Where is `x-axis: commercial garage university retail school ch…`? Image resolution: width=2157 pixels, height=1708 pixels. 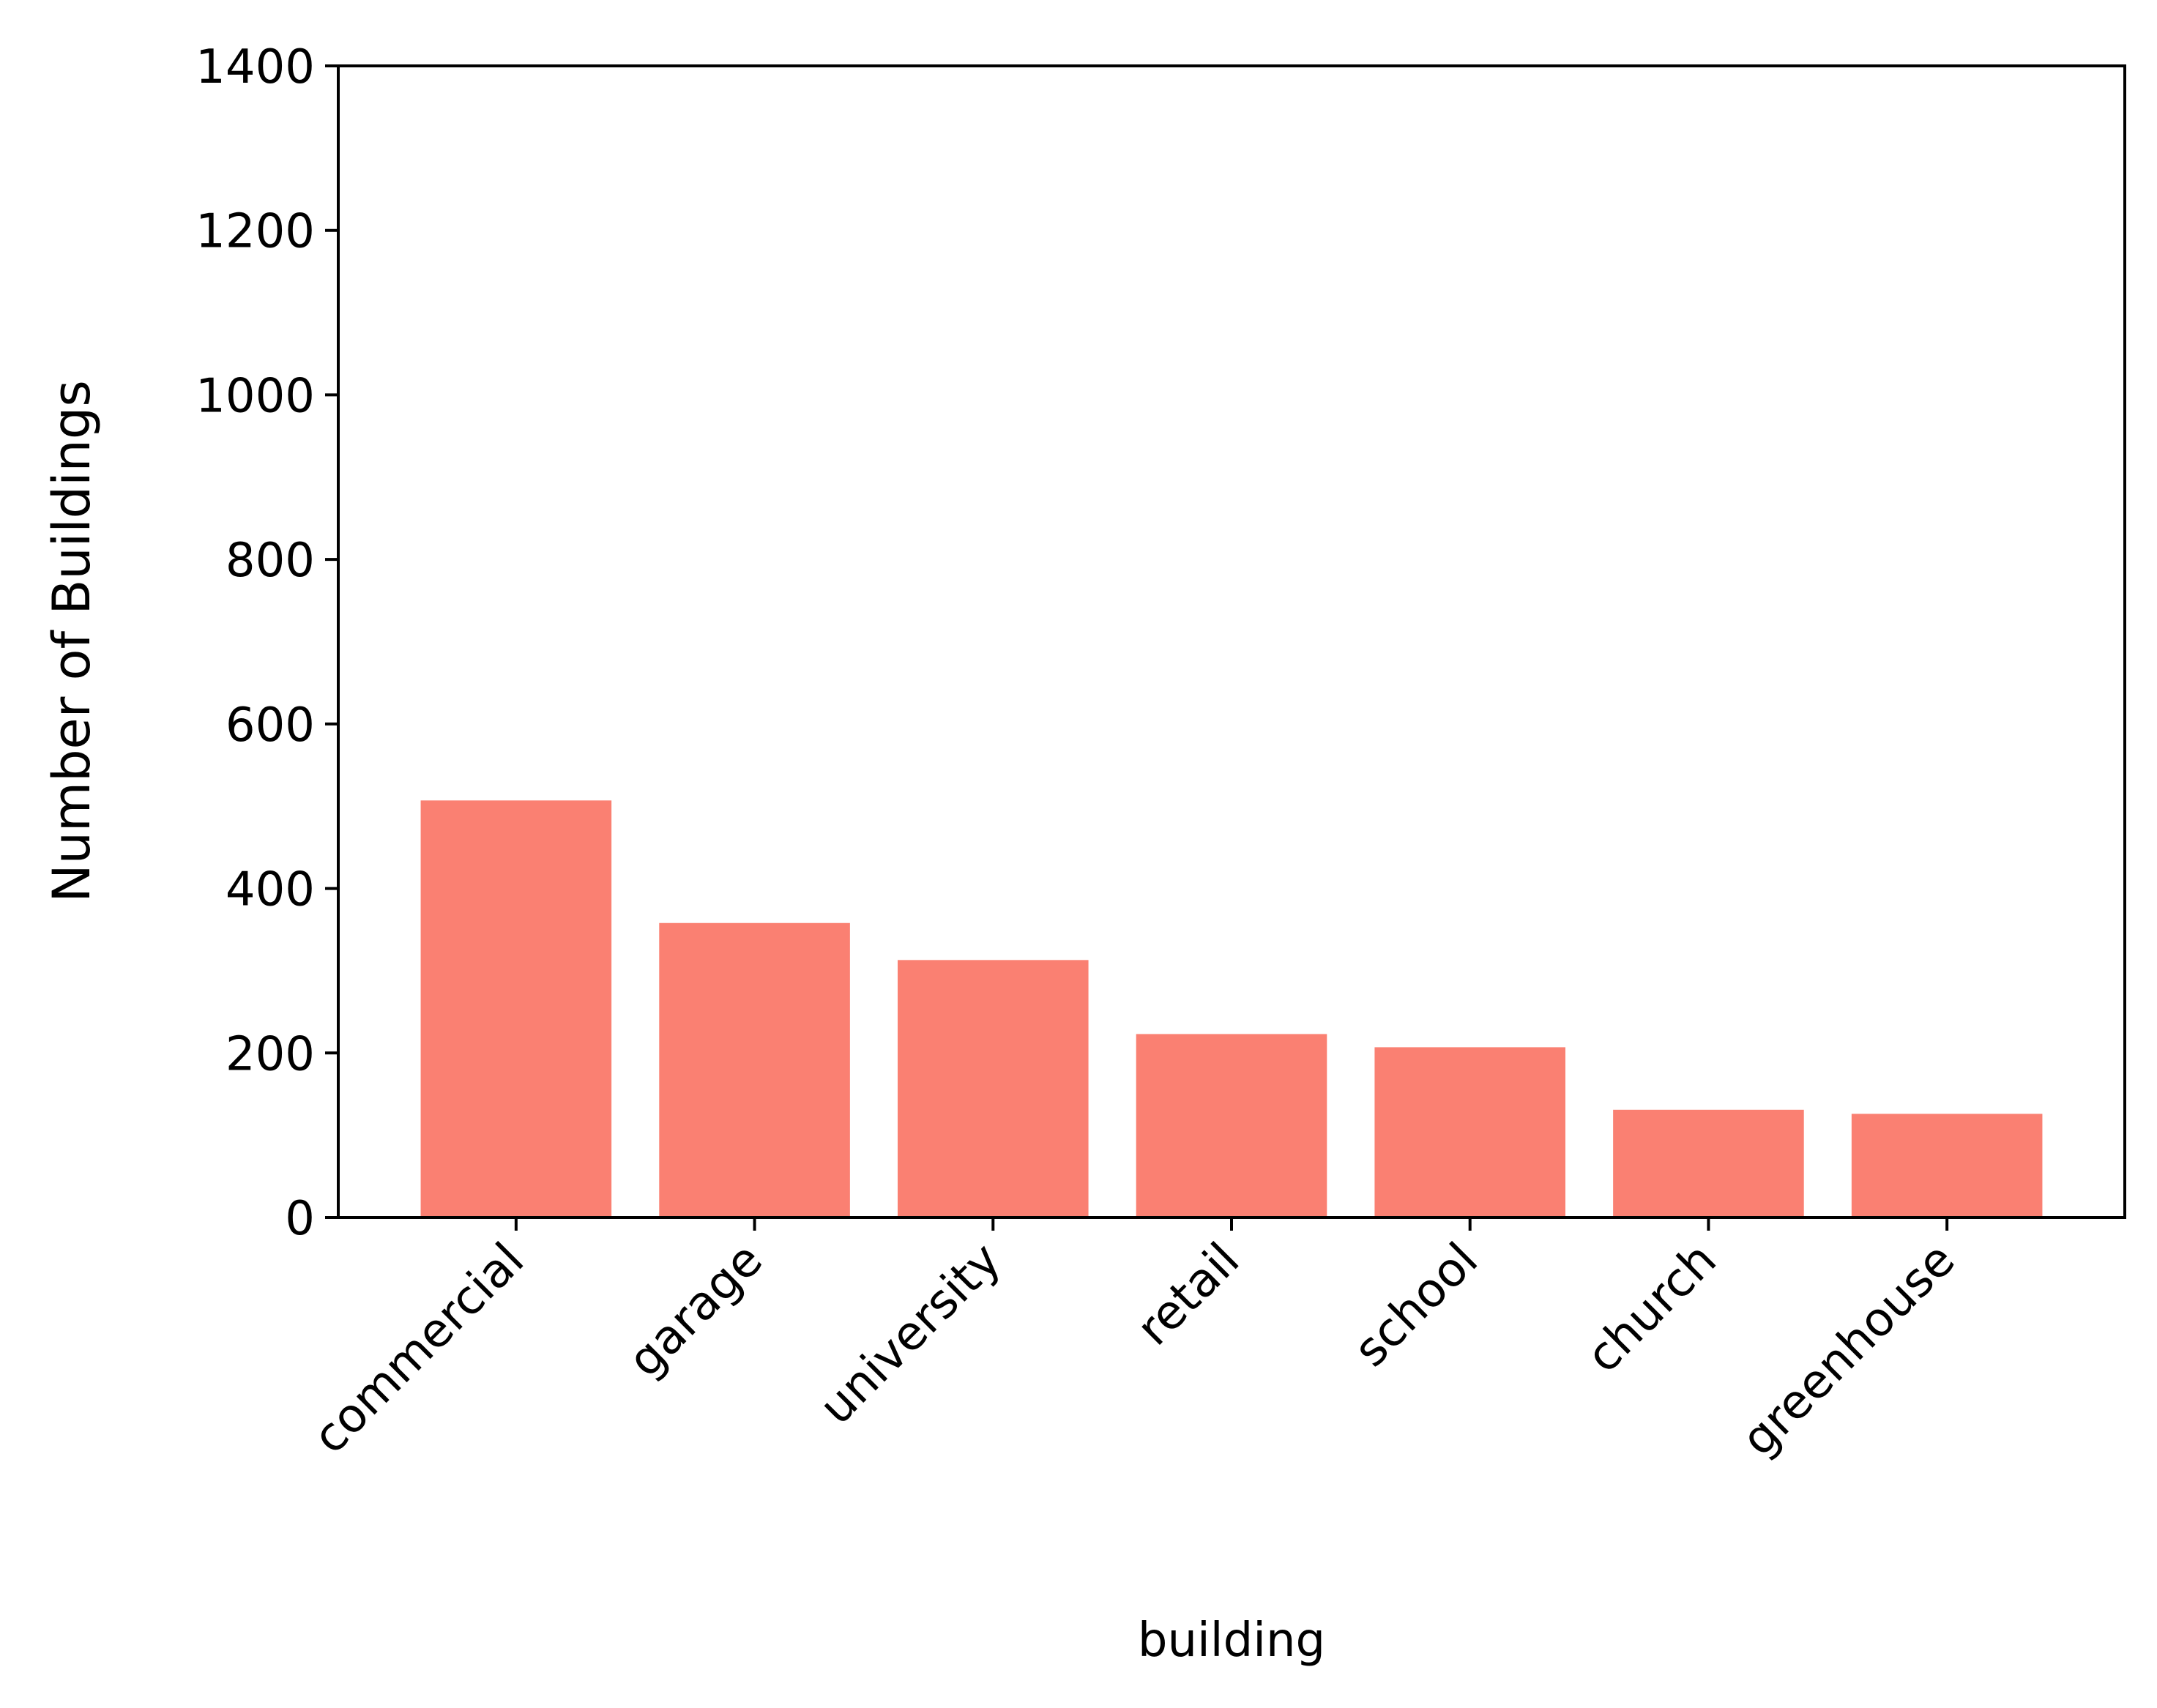 x-axis: commercial garage university retail school ch… is located at coordinates (1134, 1342).